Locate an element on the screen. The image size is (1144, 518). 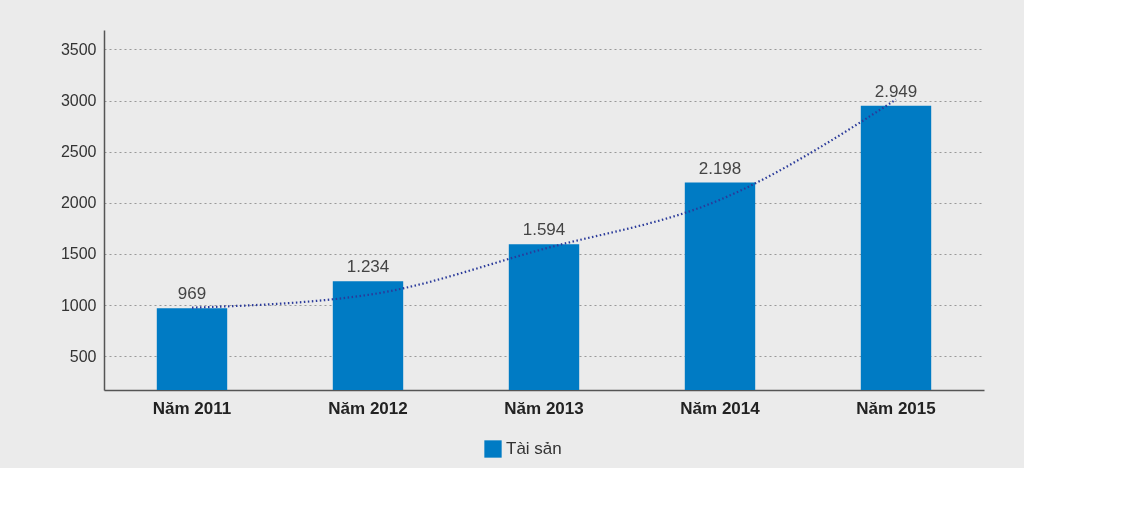
data-label: 2.198 is located at coordinates (720, 168).